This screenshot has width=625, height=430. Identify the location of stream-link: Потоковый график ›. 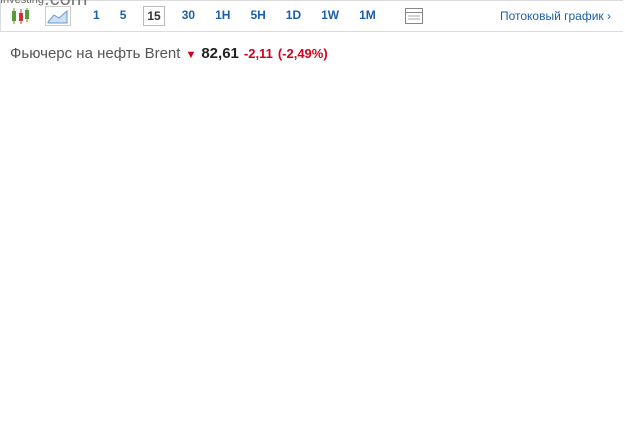
(555, 16).